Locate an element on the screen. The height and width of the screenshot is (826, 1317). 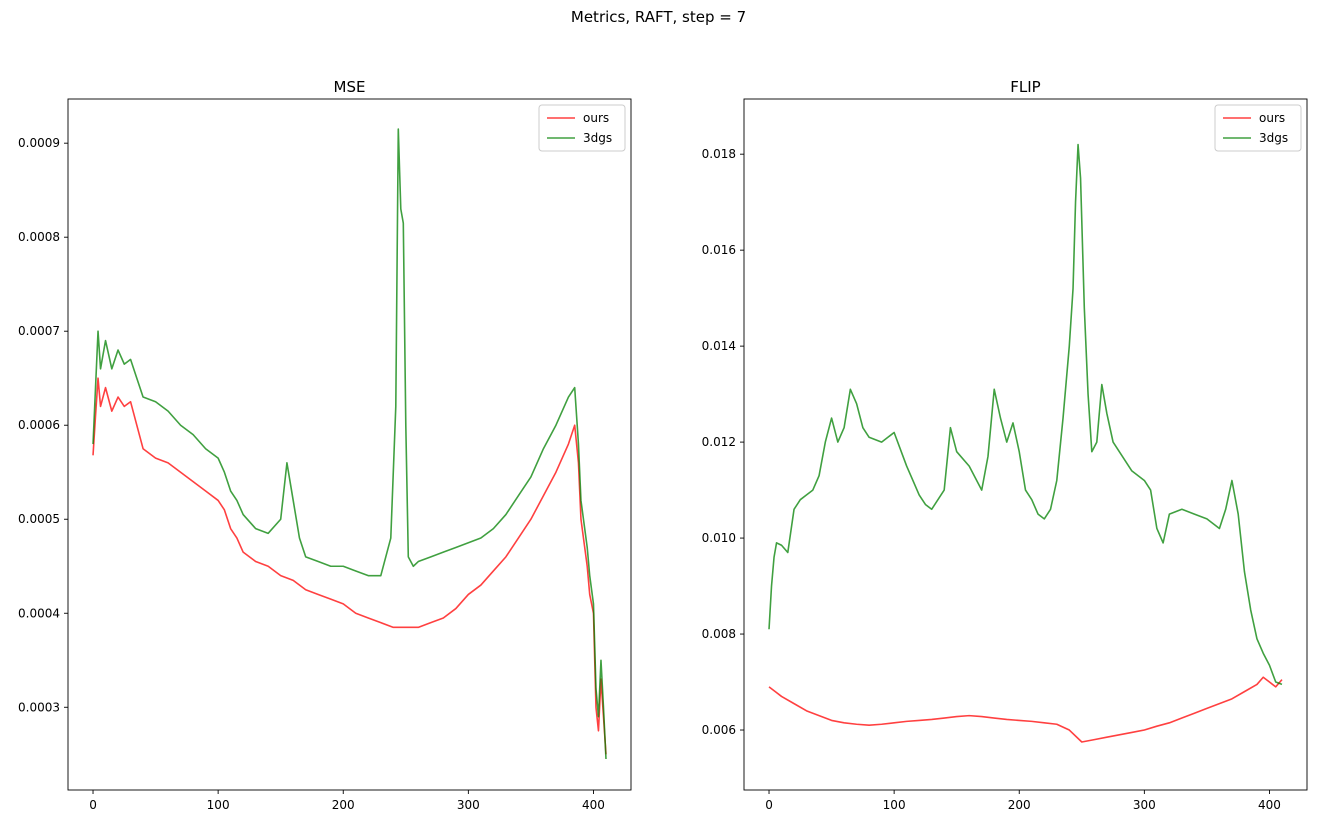
y-tick-label-mse: 0.0009 is located at coordinates (39, 143).